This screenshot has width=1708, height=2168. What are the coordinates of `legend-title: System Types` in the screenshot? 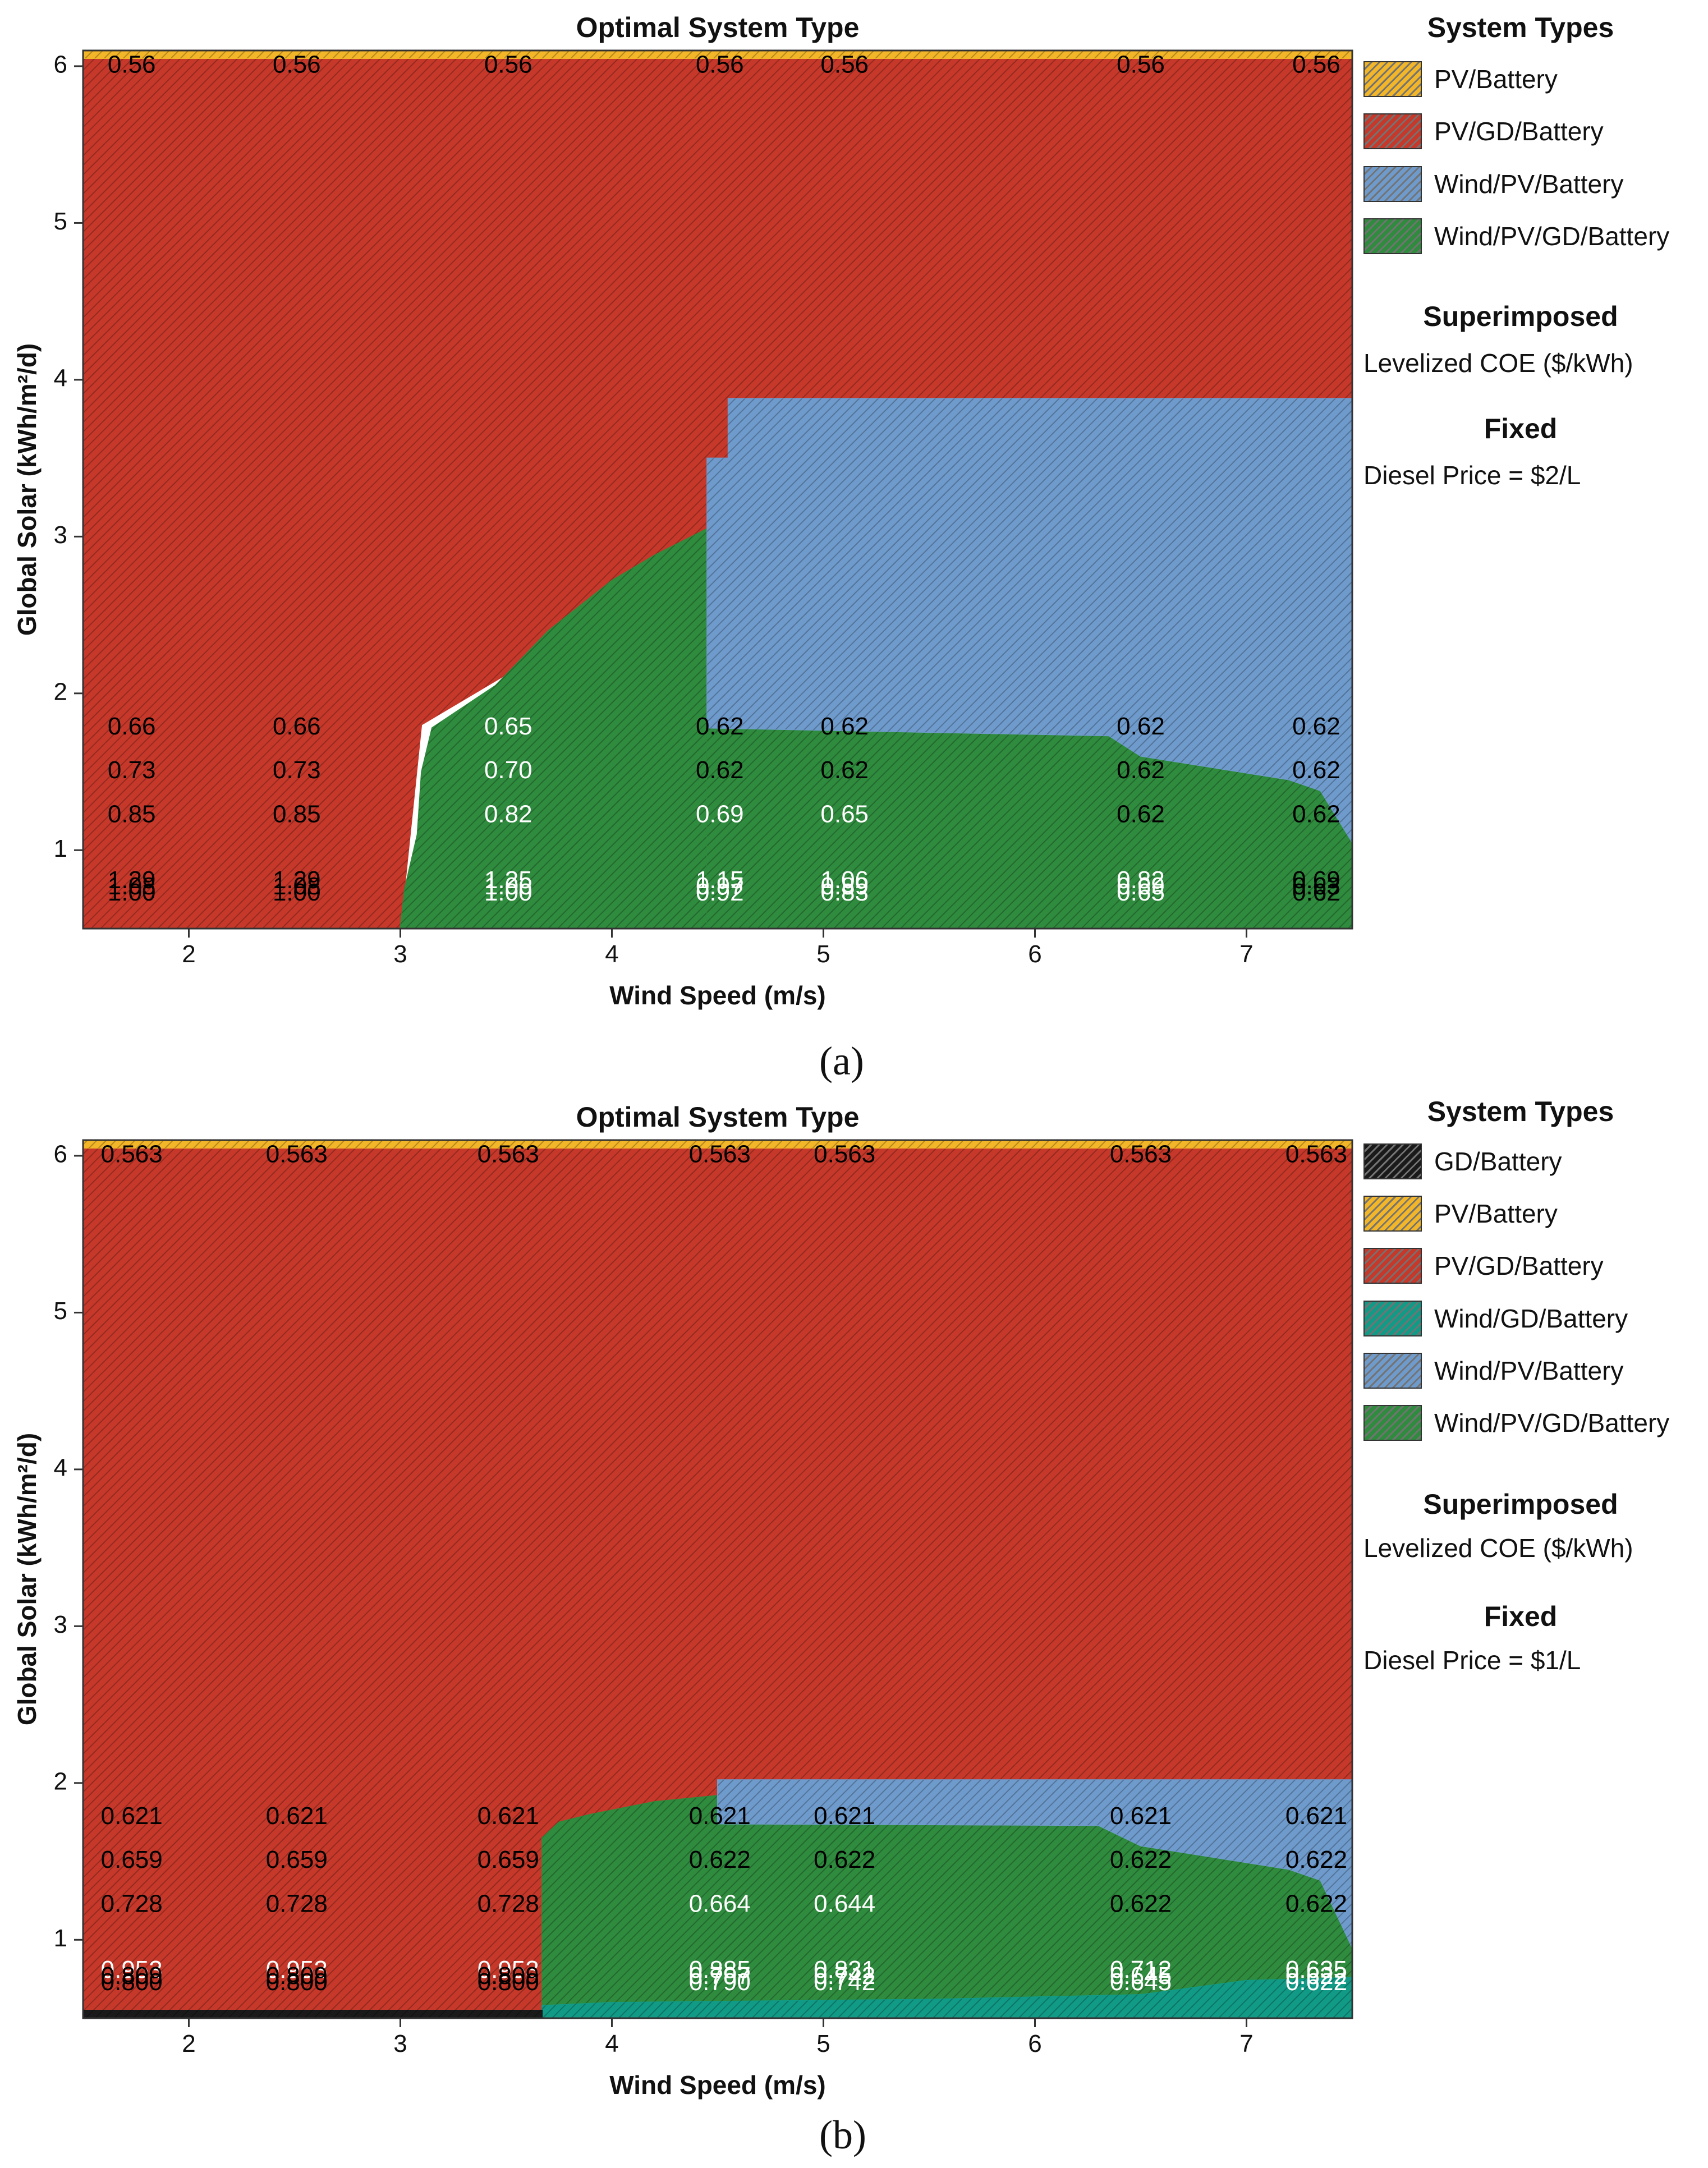 It's located at (1520, 1111).